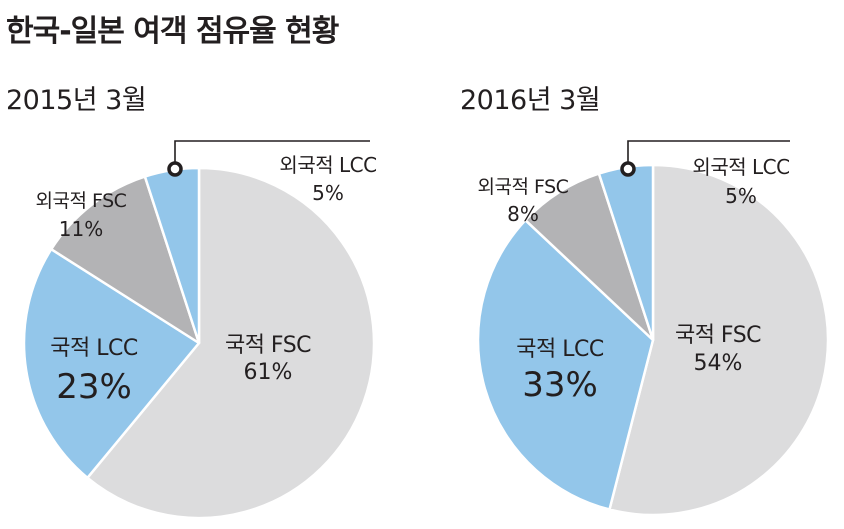 This screenshot has width=844, height=529. What do you see at coordinates (523, 214) in the screenshot?
I see `slice-value-foreign-fsc-2016: 8%` at bounding box center [523, 214].